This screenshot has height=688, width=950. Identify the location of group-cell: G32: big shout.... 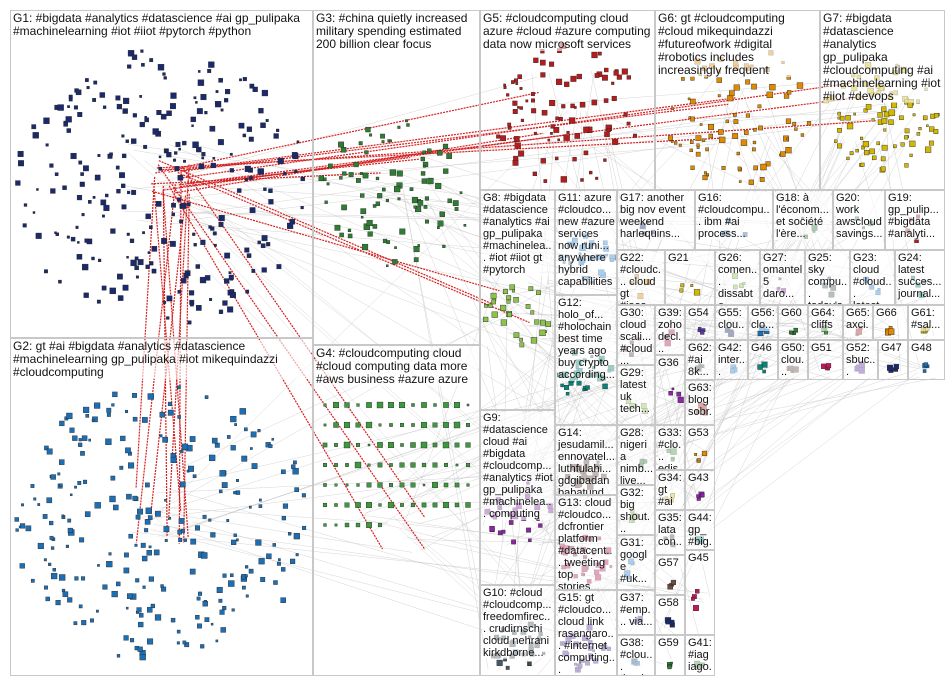
(636, 510).